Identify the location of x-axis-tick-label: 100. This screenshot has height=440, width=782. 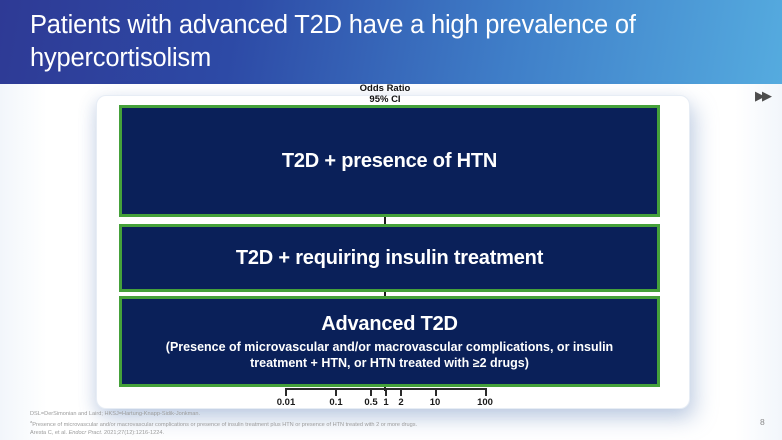
(485, 402).